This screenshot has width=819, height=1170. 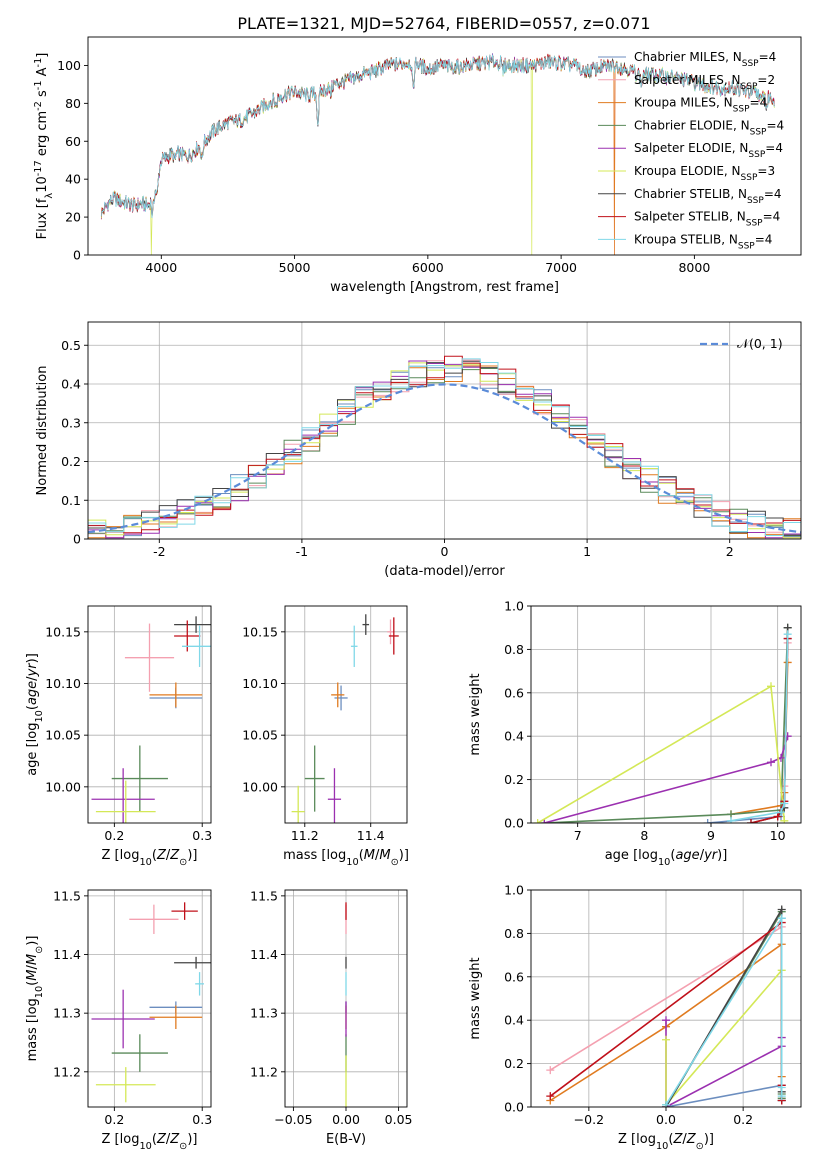 What do you see at coordinates (73, 179) in the screenshot?
I see `y-tick-label: 40` at bounding box center [73, 179].